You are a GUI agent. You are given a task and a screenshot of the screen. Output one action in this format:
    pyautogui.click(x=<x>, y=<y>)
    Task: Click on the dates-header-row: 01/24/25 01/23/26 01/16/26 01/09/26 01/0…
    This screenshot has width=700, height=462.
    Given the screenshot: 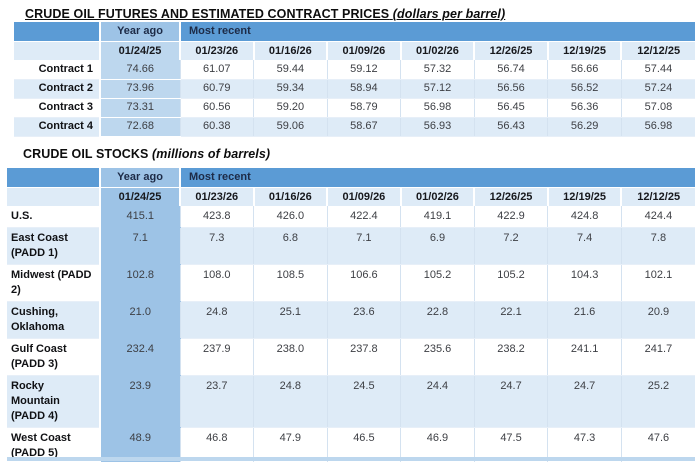 What is the action you would take?
    pyautogui.click(x=354, y=50)
    